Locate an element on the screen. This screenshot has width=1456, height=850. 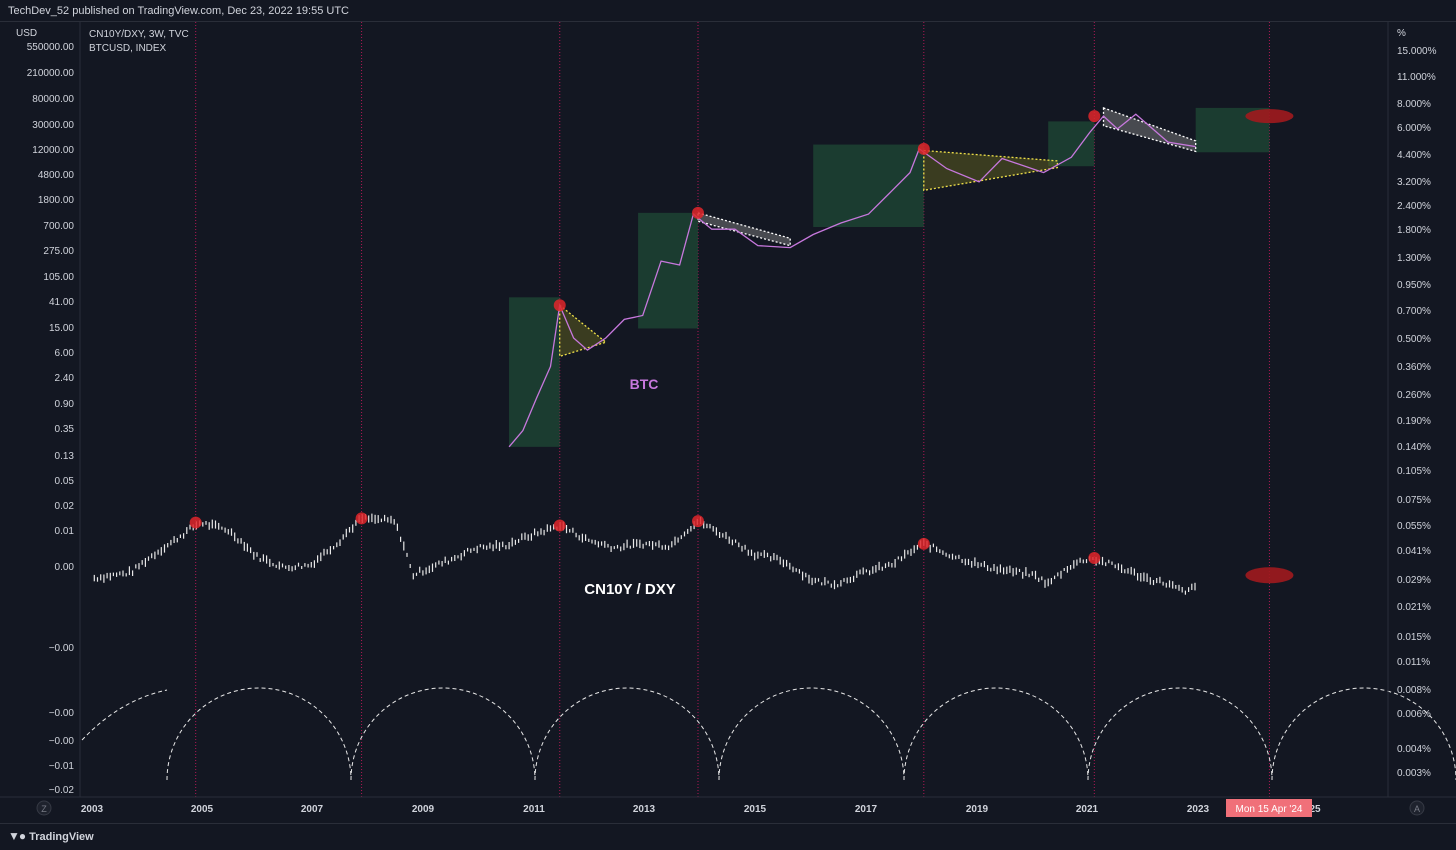
btc-peak-marker is located at coordinates (923, 148).